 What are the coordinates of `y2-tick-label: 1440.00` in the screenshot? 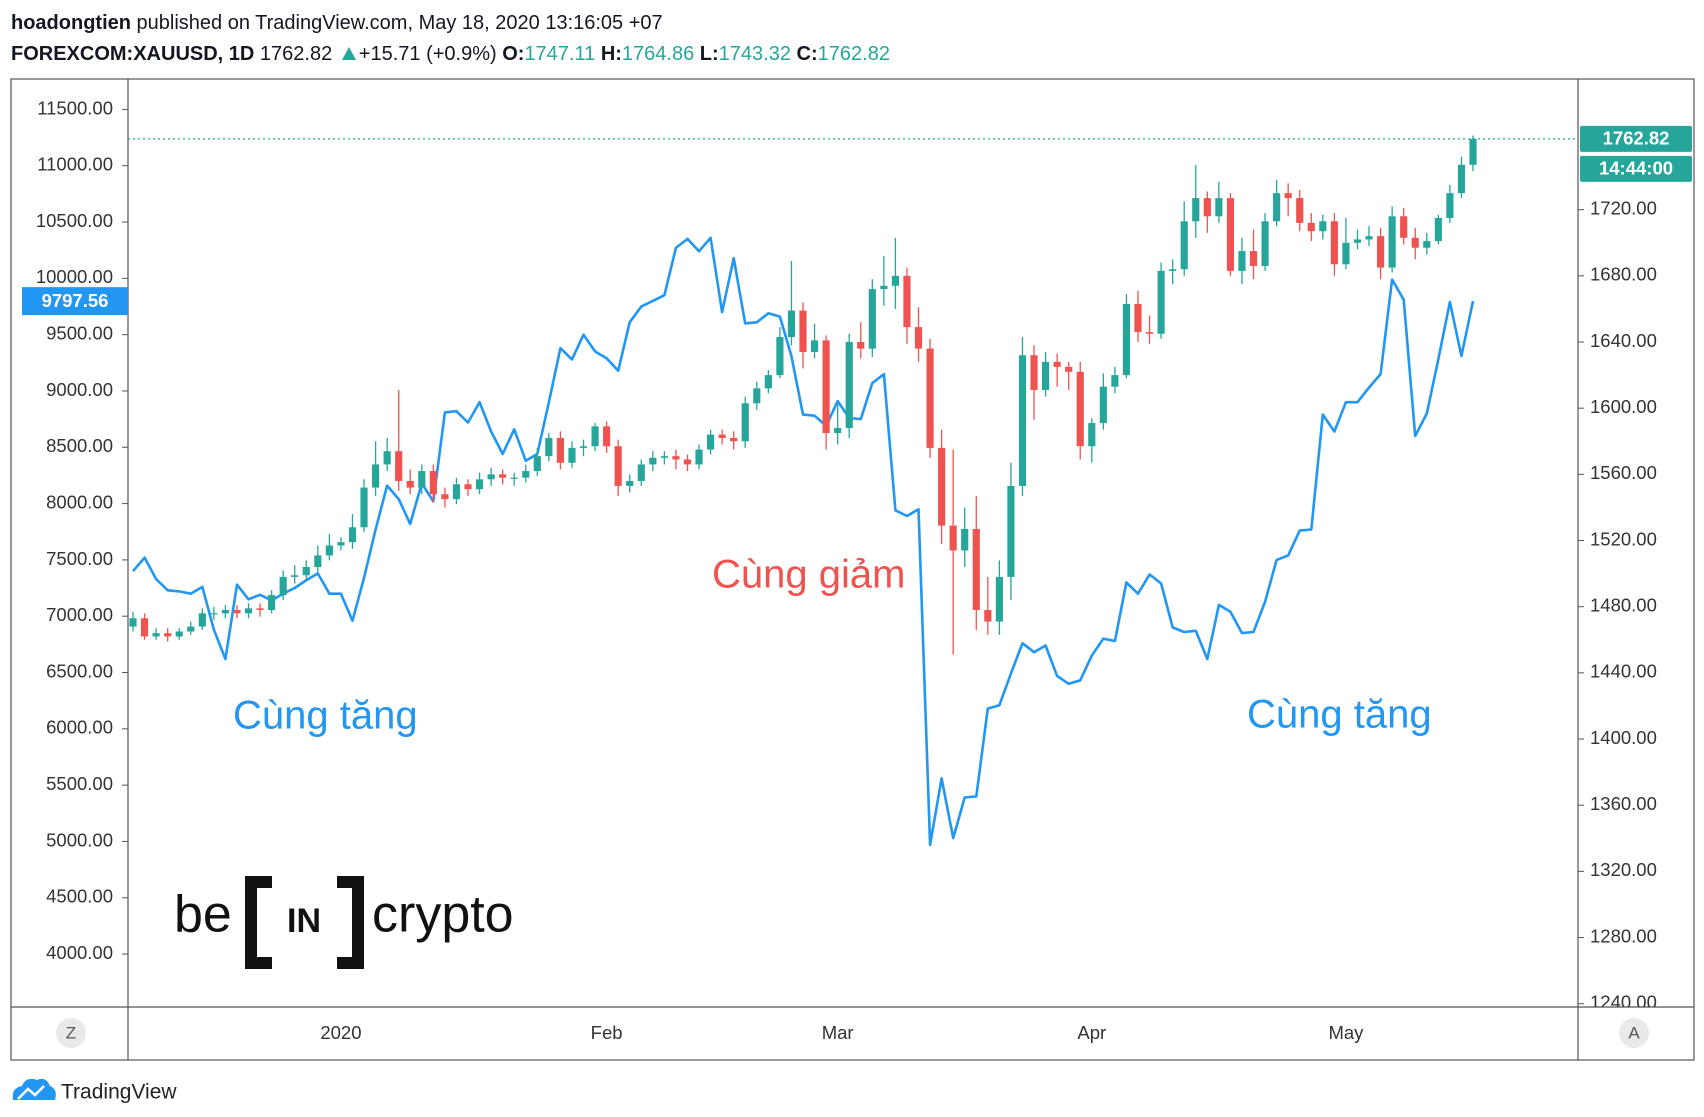 It's located at (1623, 671).